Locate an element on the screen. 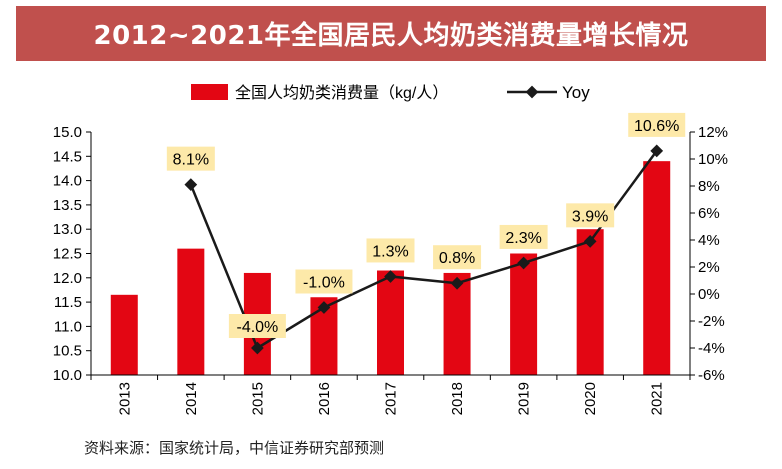 This screenshot has height=469, width=782. yoy-label-box-2016 is located at coordinates (324, 281).